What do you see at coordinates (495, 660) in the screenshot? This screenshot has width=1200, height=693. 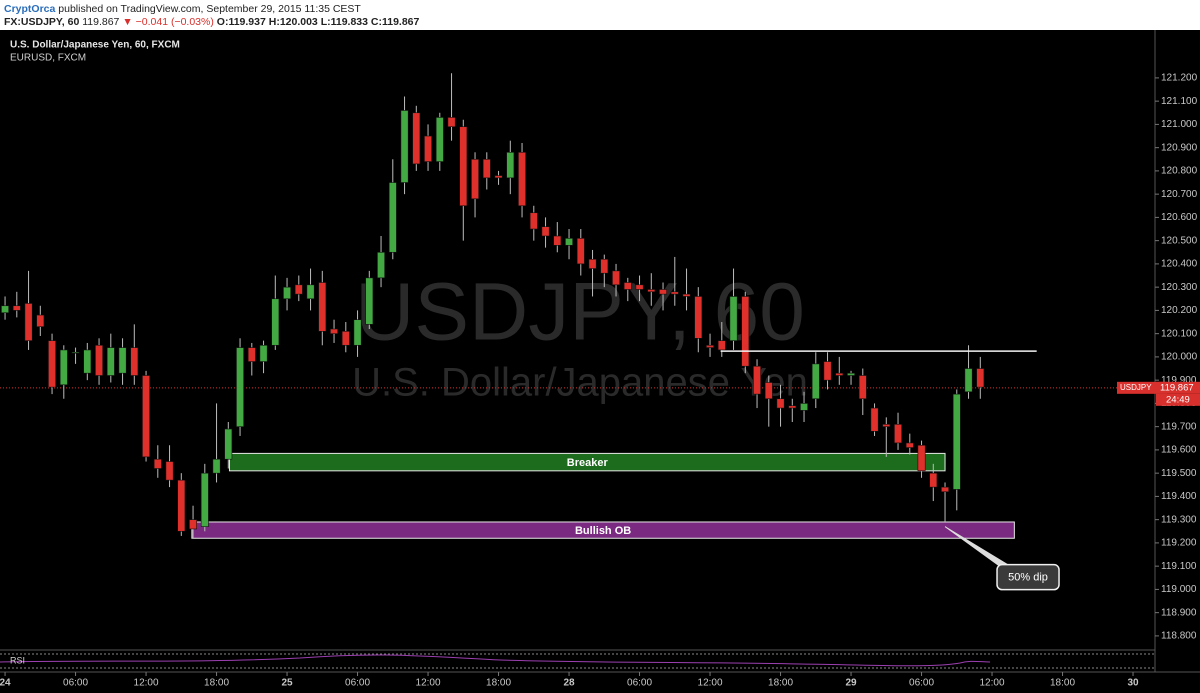 I see `rsi-line` at bounding box center [495, 660].